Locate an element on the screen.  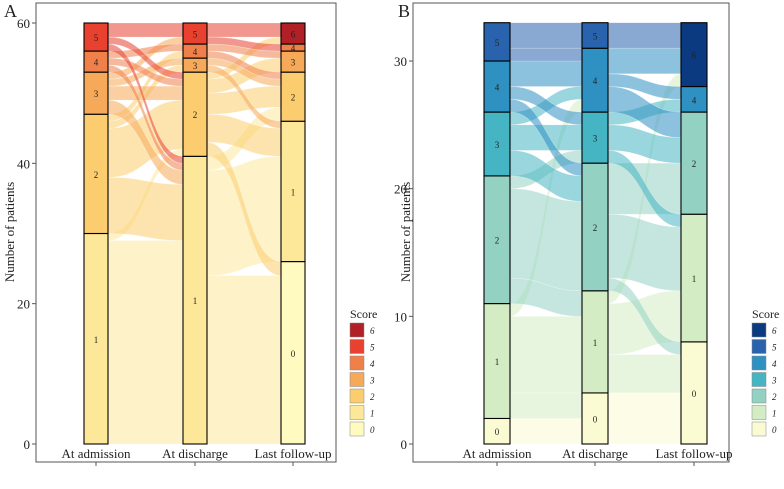
panel-label: B is located at coordinates (404, 11).